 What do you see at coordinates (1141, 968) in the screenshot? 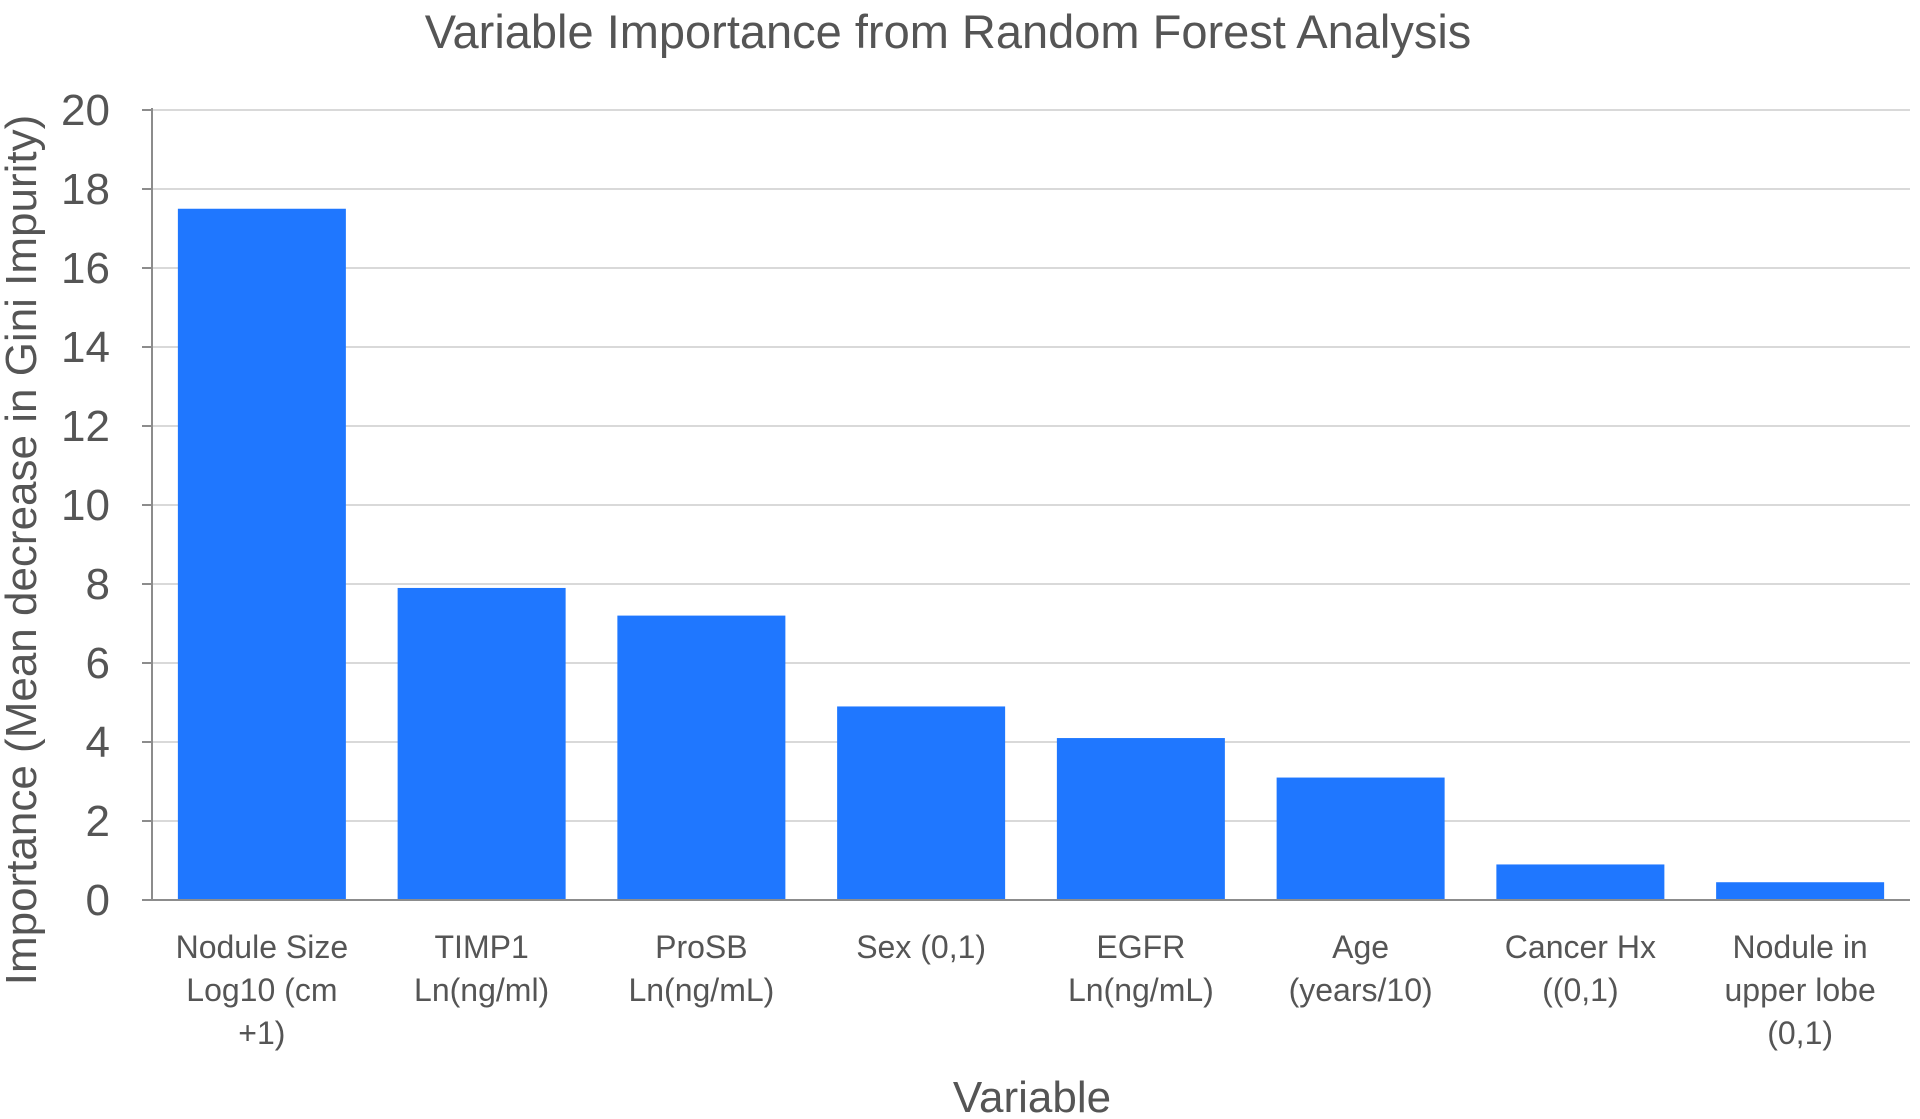
I see `x-category-label: EGFR Ln(ng/mL)` at bounding box center [1141, 968].